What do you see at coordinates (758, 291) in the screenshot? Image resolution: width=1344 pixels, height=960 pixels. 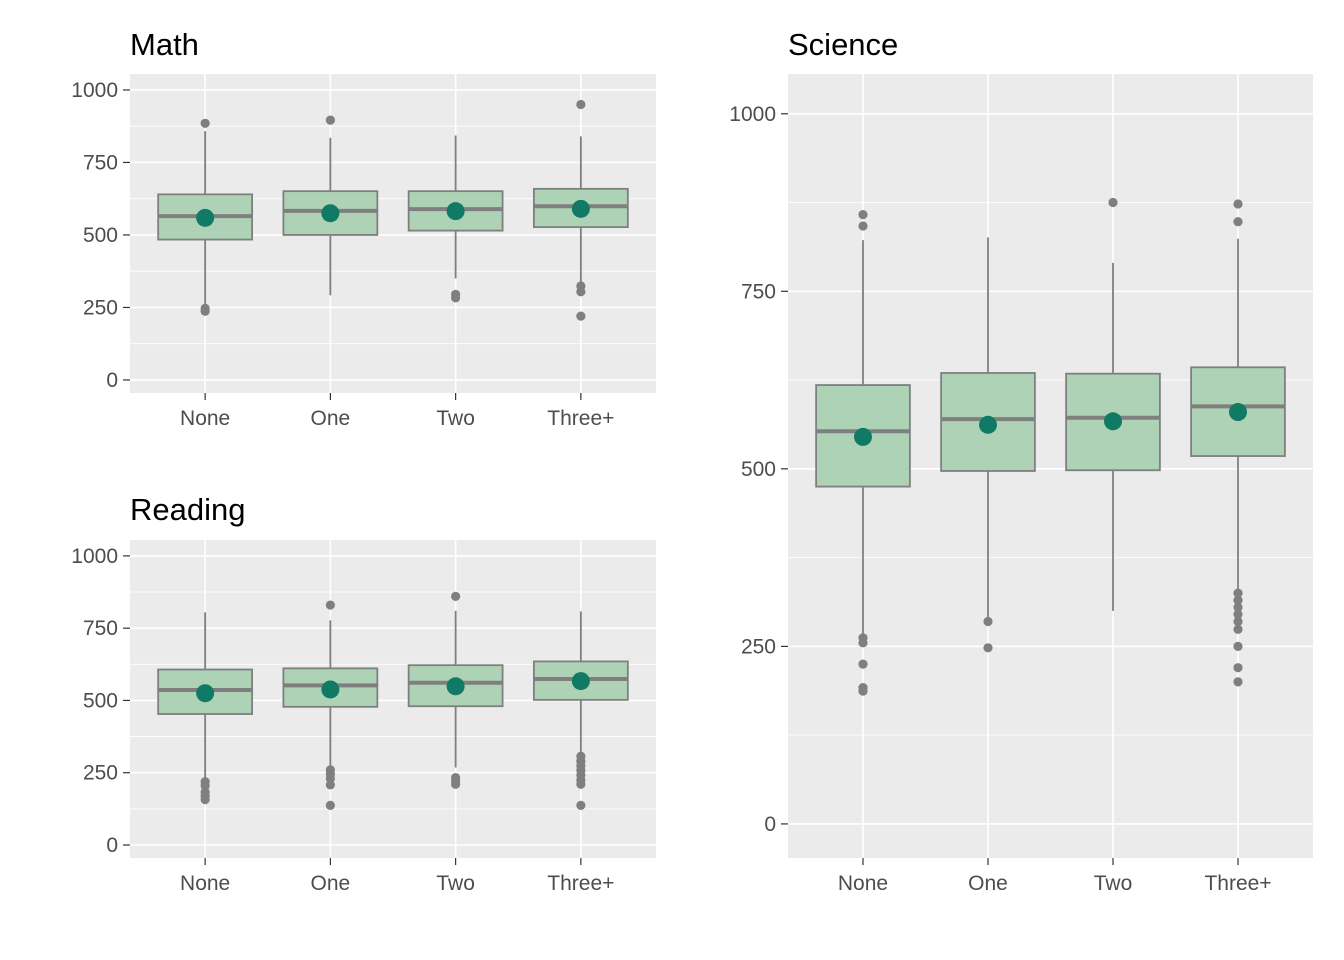 I see `science-y-tick-label: 750` at bounding box center [758, 291].